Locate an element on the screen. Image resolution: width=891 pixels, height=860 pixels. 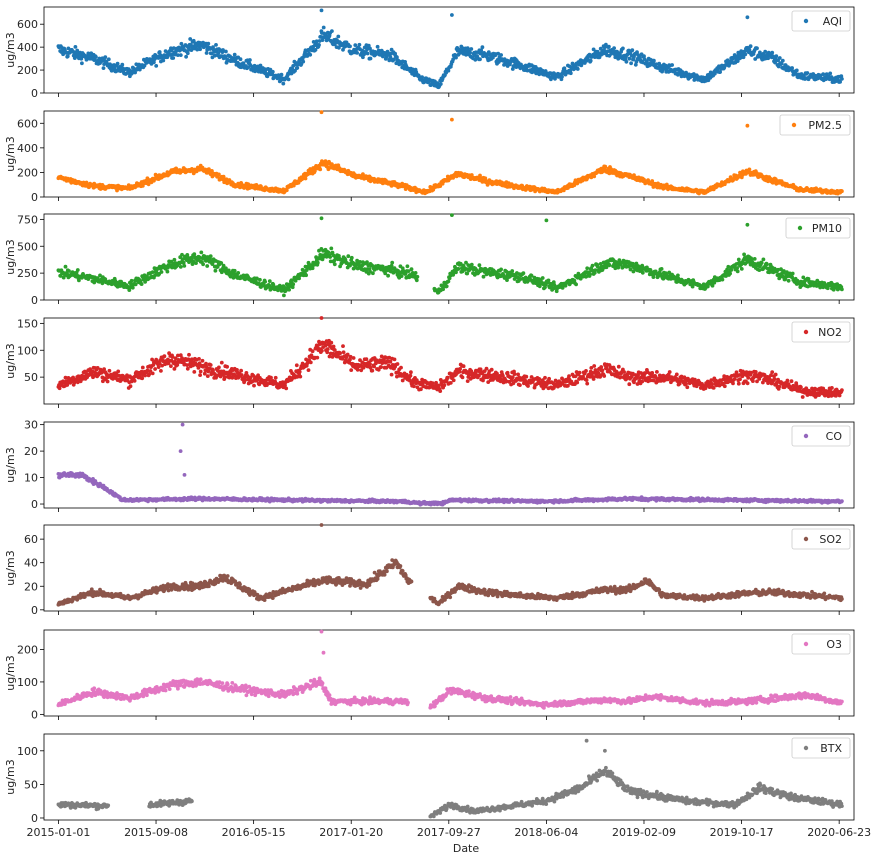
y-tick-label: 100 is located at coordinates (27, 350).